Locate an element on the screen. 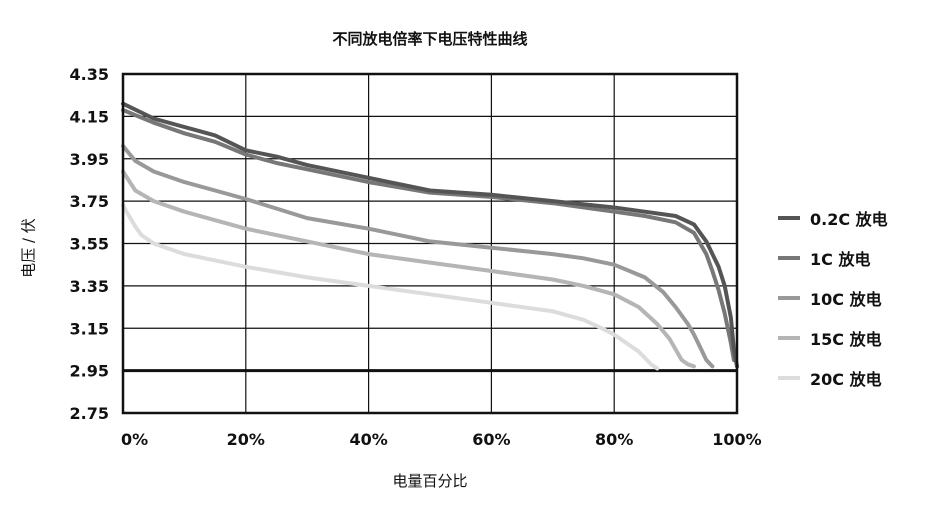 This screenshot has width=938, height=506. x-tick-label: 100% is located at coordinates (736, 439).